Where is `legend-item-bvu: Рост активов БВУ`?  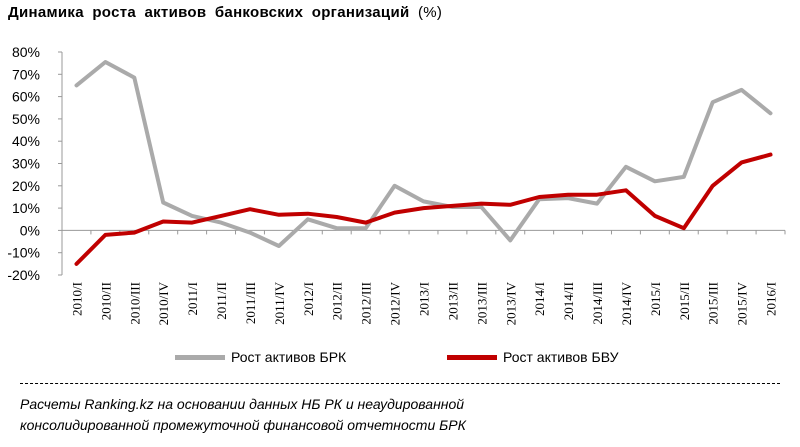
legend-item-bvu: Рост активов БВУ is located at coordinates (532, 357).